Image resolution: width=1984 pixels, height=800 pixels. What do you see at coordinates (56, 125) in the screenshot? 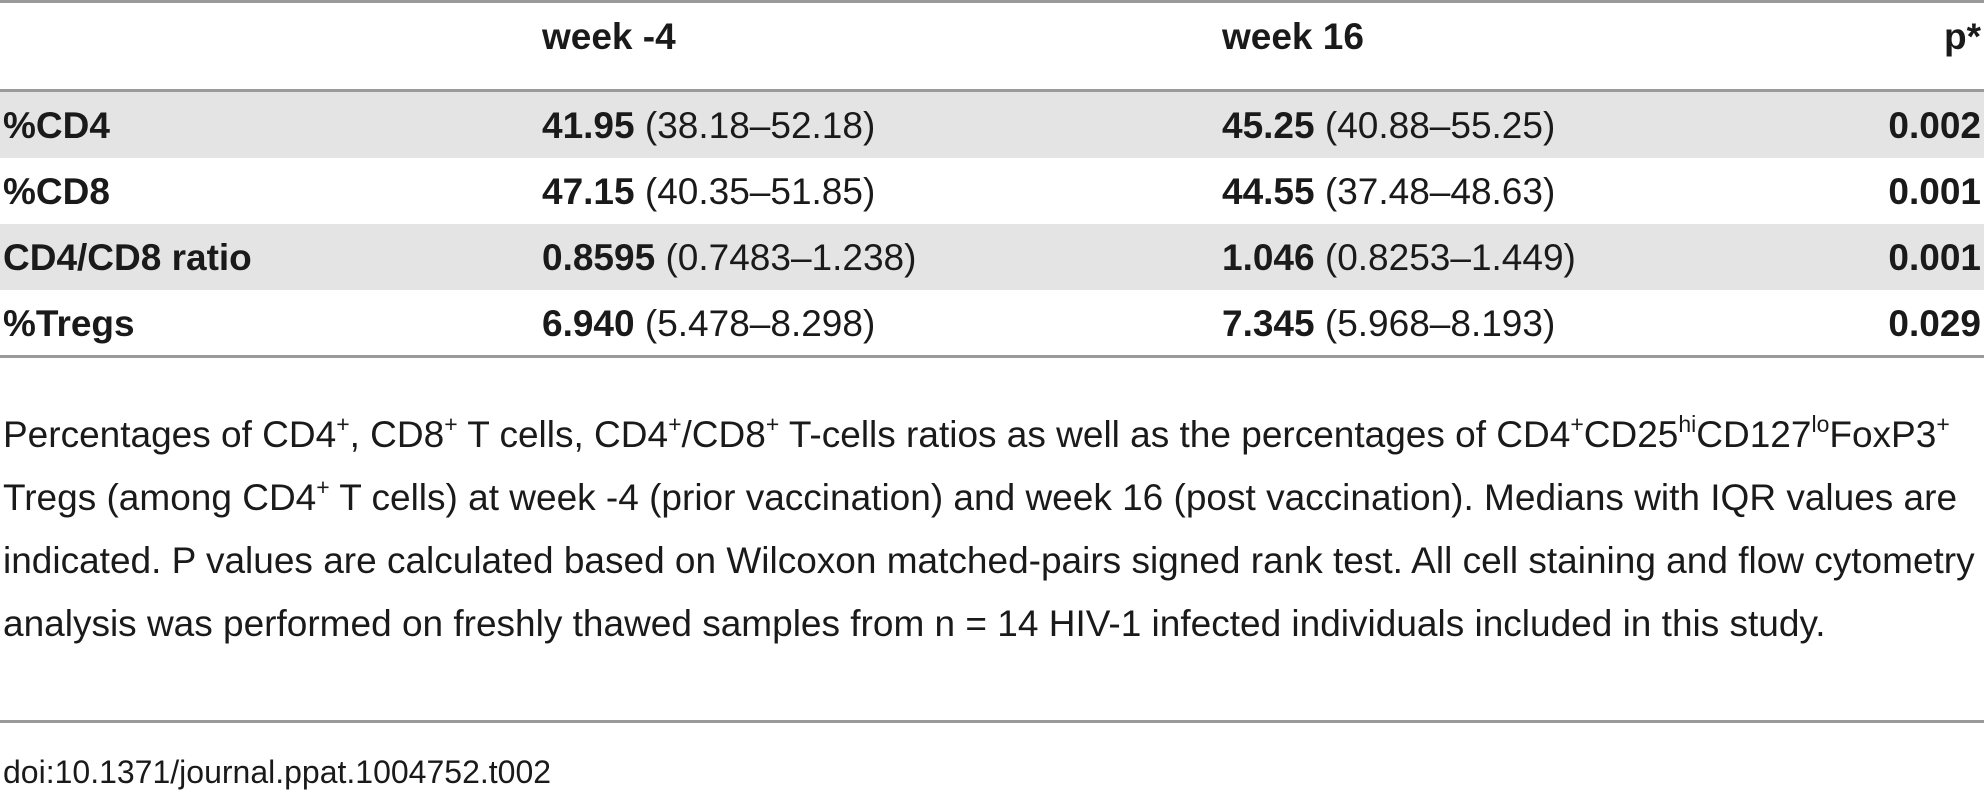
I see `row-label: %CD4` at bounding box center [56, 125].